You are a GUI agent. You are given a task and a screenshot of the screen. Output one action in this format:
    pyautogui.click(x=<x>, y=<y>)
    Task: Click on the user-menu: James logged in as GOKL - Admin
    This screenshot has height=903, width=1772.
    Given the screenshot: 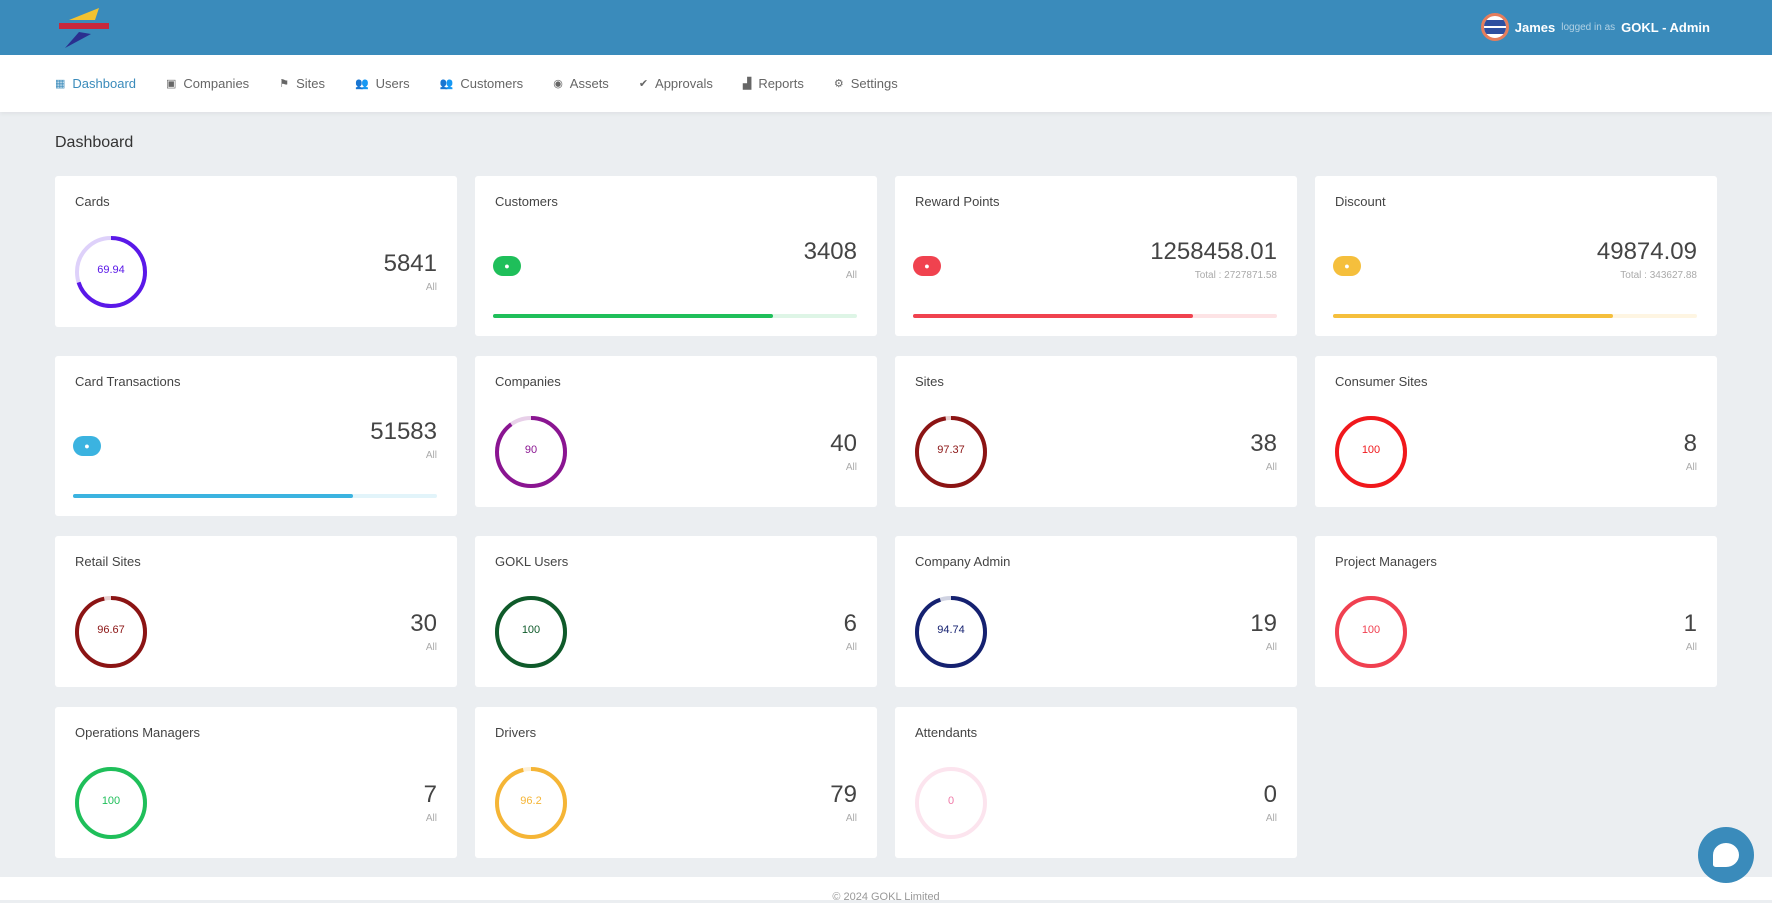 What is the action you would take?
    pyautogui.click(x=1595, y=27)
    